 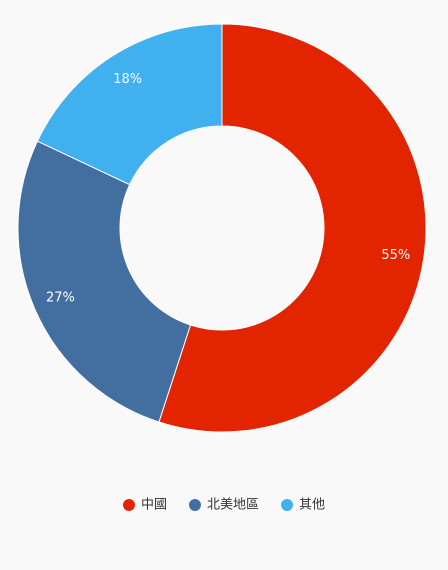 What do you see at coordinates (395, 255) in the screenshot?
I see `value-label: 55%` at bounding box center [395, 255].